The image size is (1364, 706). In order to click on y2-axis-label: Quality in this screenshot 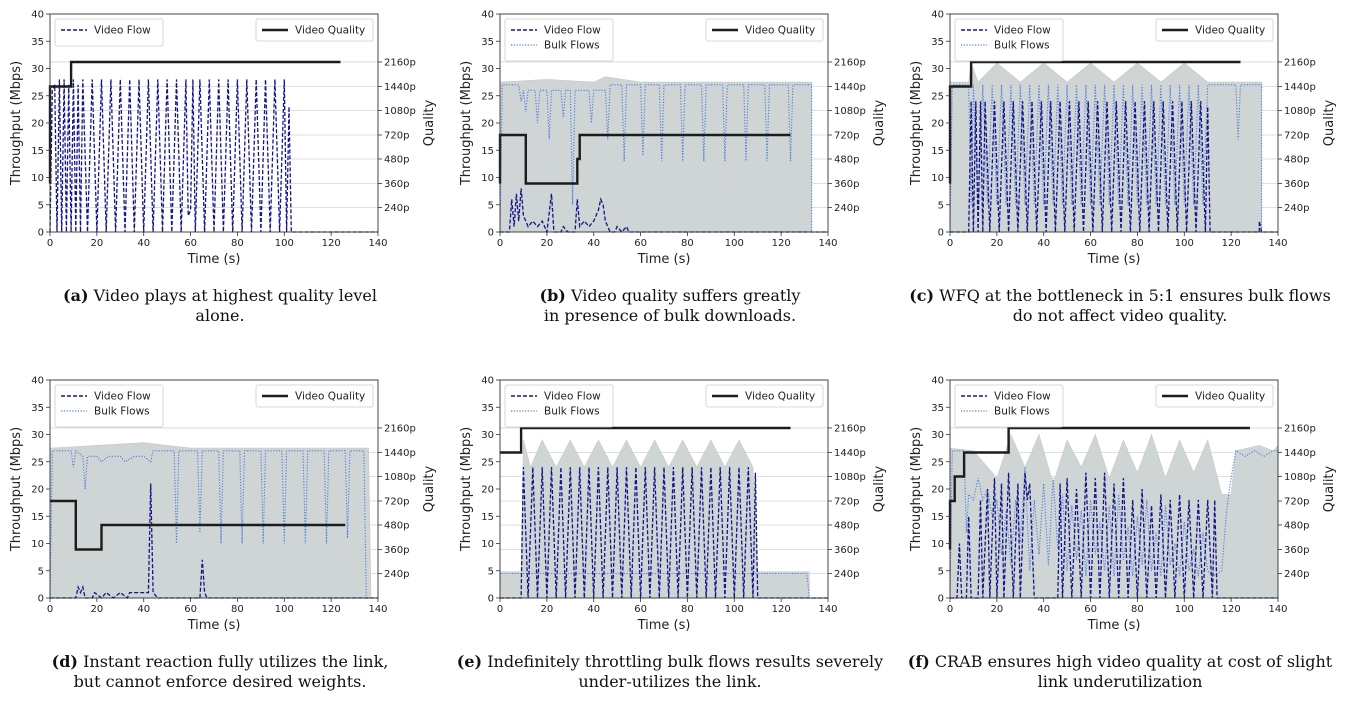, I will do `click(879, 488)`.